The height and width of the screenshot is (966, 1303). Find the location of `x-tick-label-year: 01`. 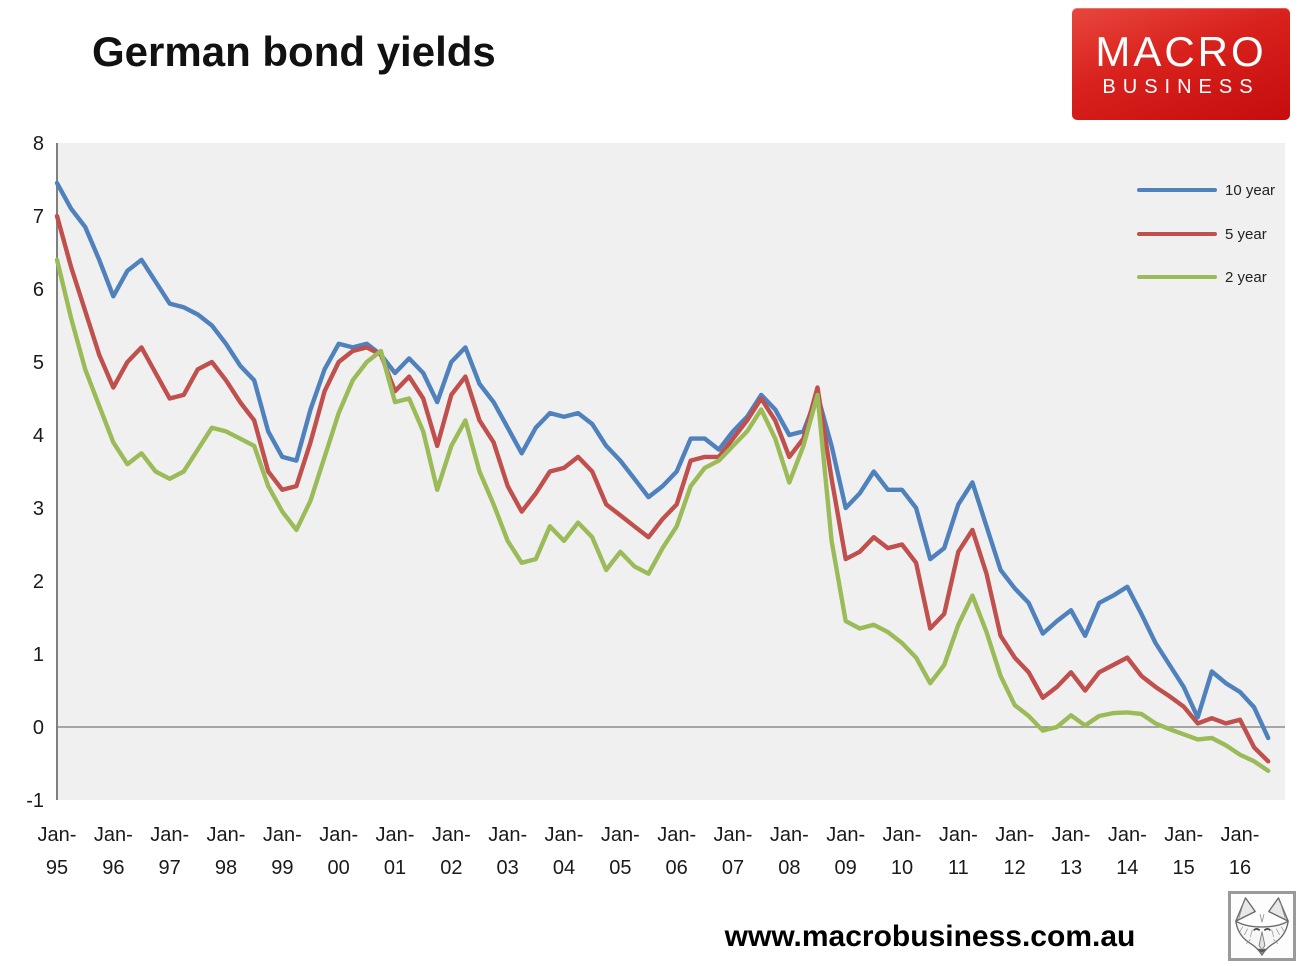

x-tick-label-year: 01 is located at coordinates (395, 868).